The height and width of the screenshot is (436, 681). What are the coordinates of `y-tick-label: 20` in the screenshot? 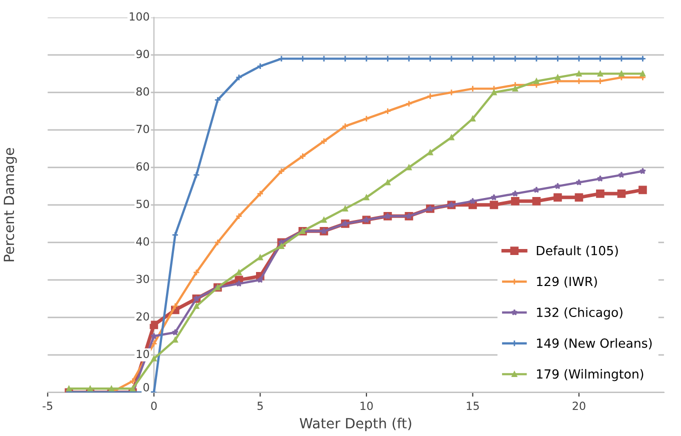 It's located at (143, 316).